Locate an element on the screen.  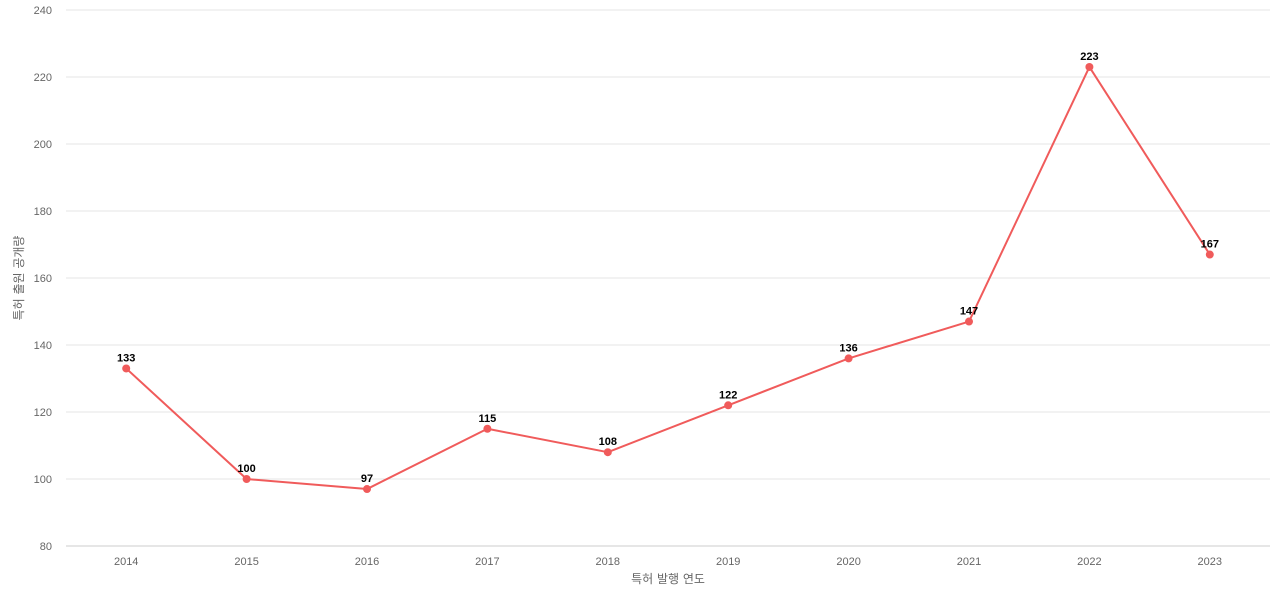
y-tick-label: 240 is located at coordinates (43, 11).